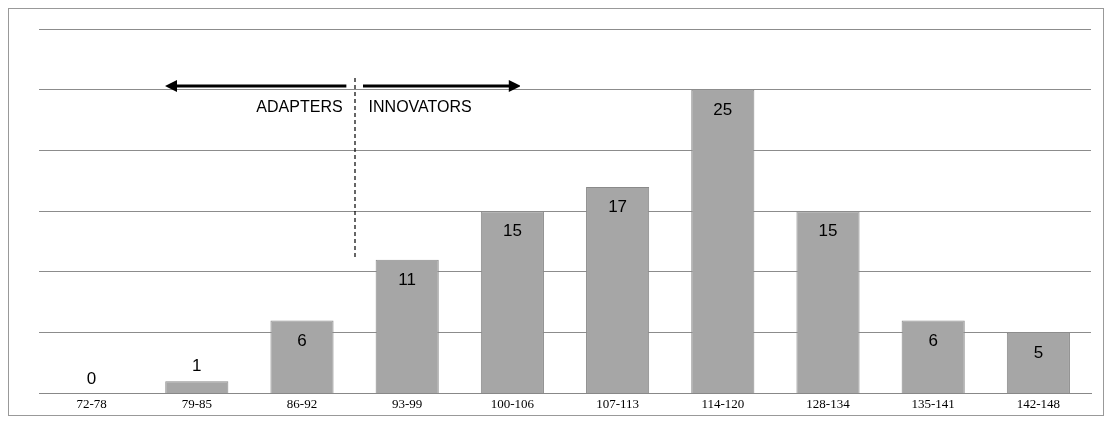  What do you see at coordinates (299, 106) in the screenshot?
I see `annotation: ADAPTERS` at bounding box center [299, 106].